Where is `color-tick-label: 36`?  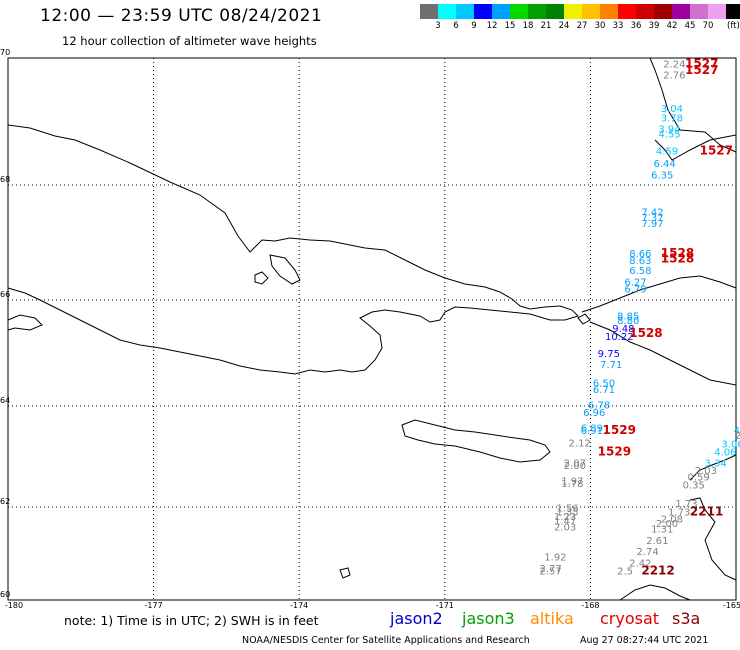
color-tick-label: 36 is located at coordinates (636, 26).